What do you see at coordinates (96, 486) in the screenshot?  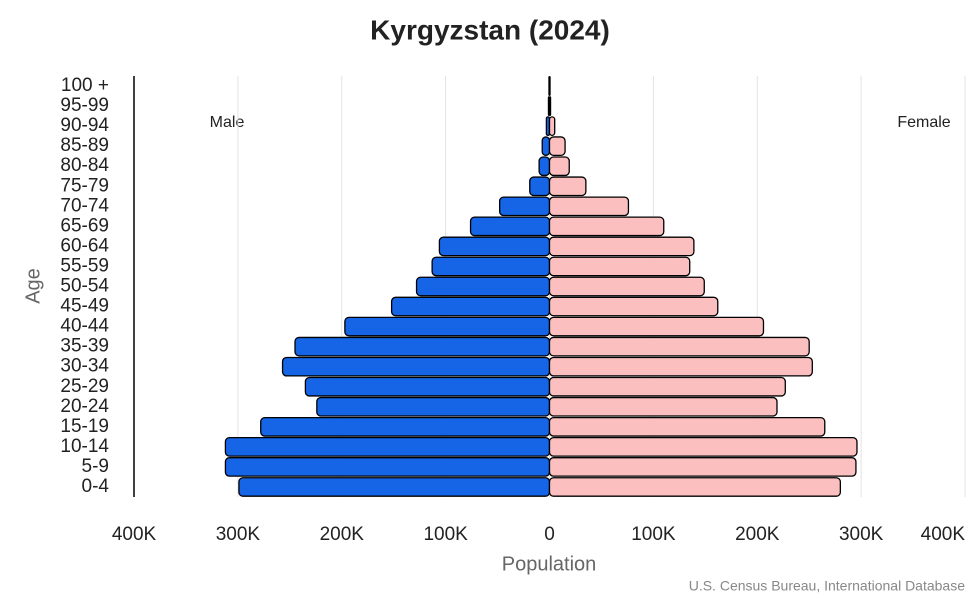 I see `y-tick-label: 0-4` at bounding box center [96, 486].